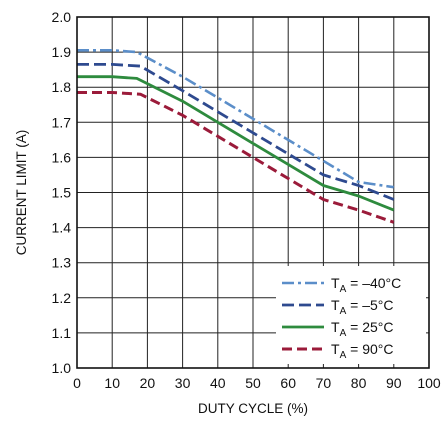 Image resolution: width=443 pixels, height=423 pixels. Describe the element at coordinates (394, 383) in the screenshot. I see `x-tick-label: 90` at that location.